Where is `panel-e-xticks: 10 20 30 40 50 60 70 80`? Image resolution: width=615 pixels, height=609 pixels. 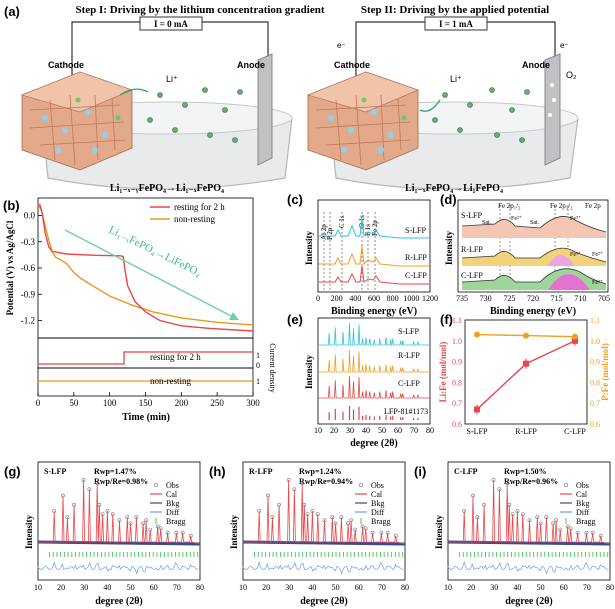 panel-e-xticks: 10 20 30 40 50 60 70 80 is located at coordinates (374, 430).